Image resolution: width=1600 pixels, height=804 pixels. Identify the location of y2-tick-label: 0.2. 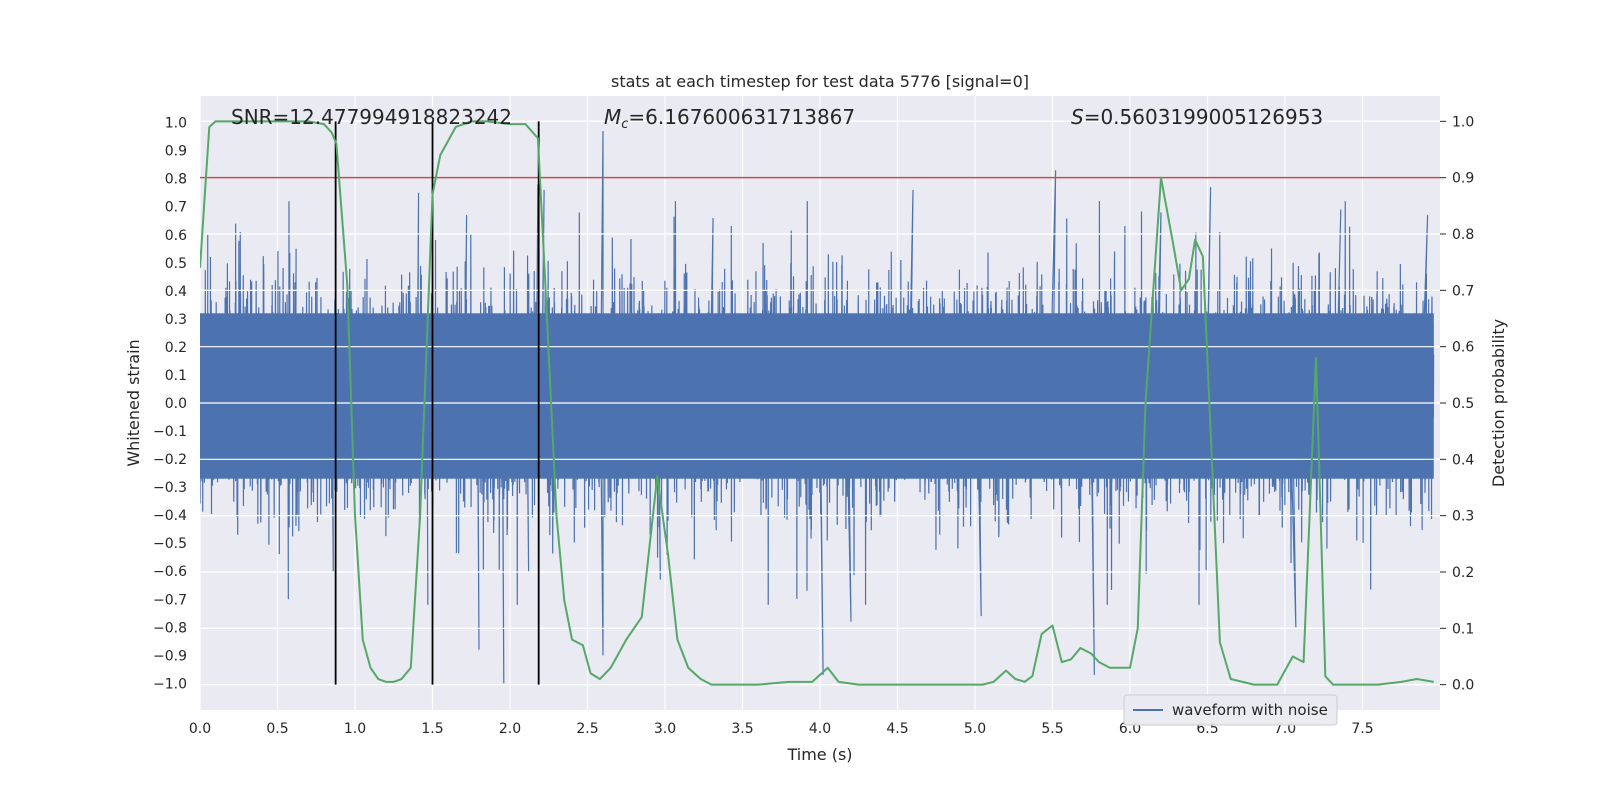
(1463, 573).